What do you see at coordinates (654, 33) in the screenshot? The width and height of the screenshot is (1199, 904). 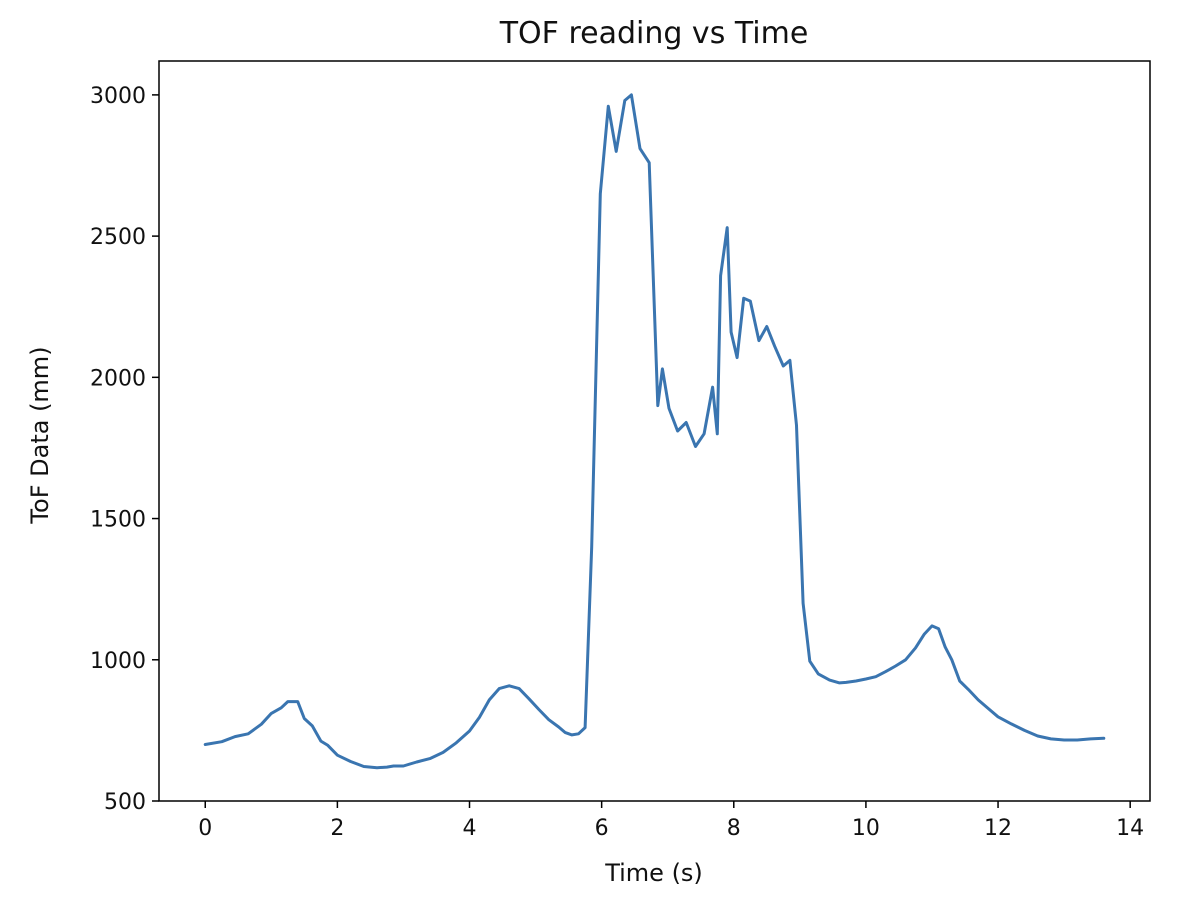 I see `chart-title: TOF reading vs Time` at bounding box center [654, 33].